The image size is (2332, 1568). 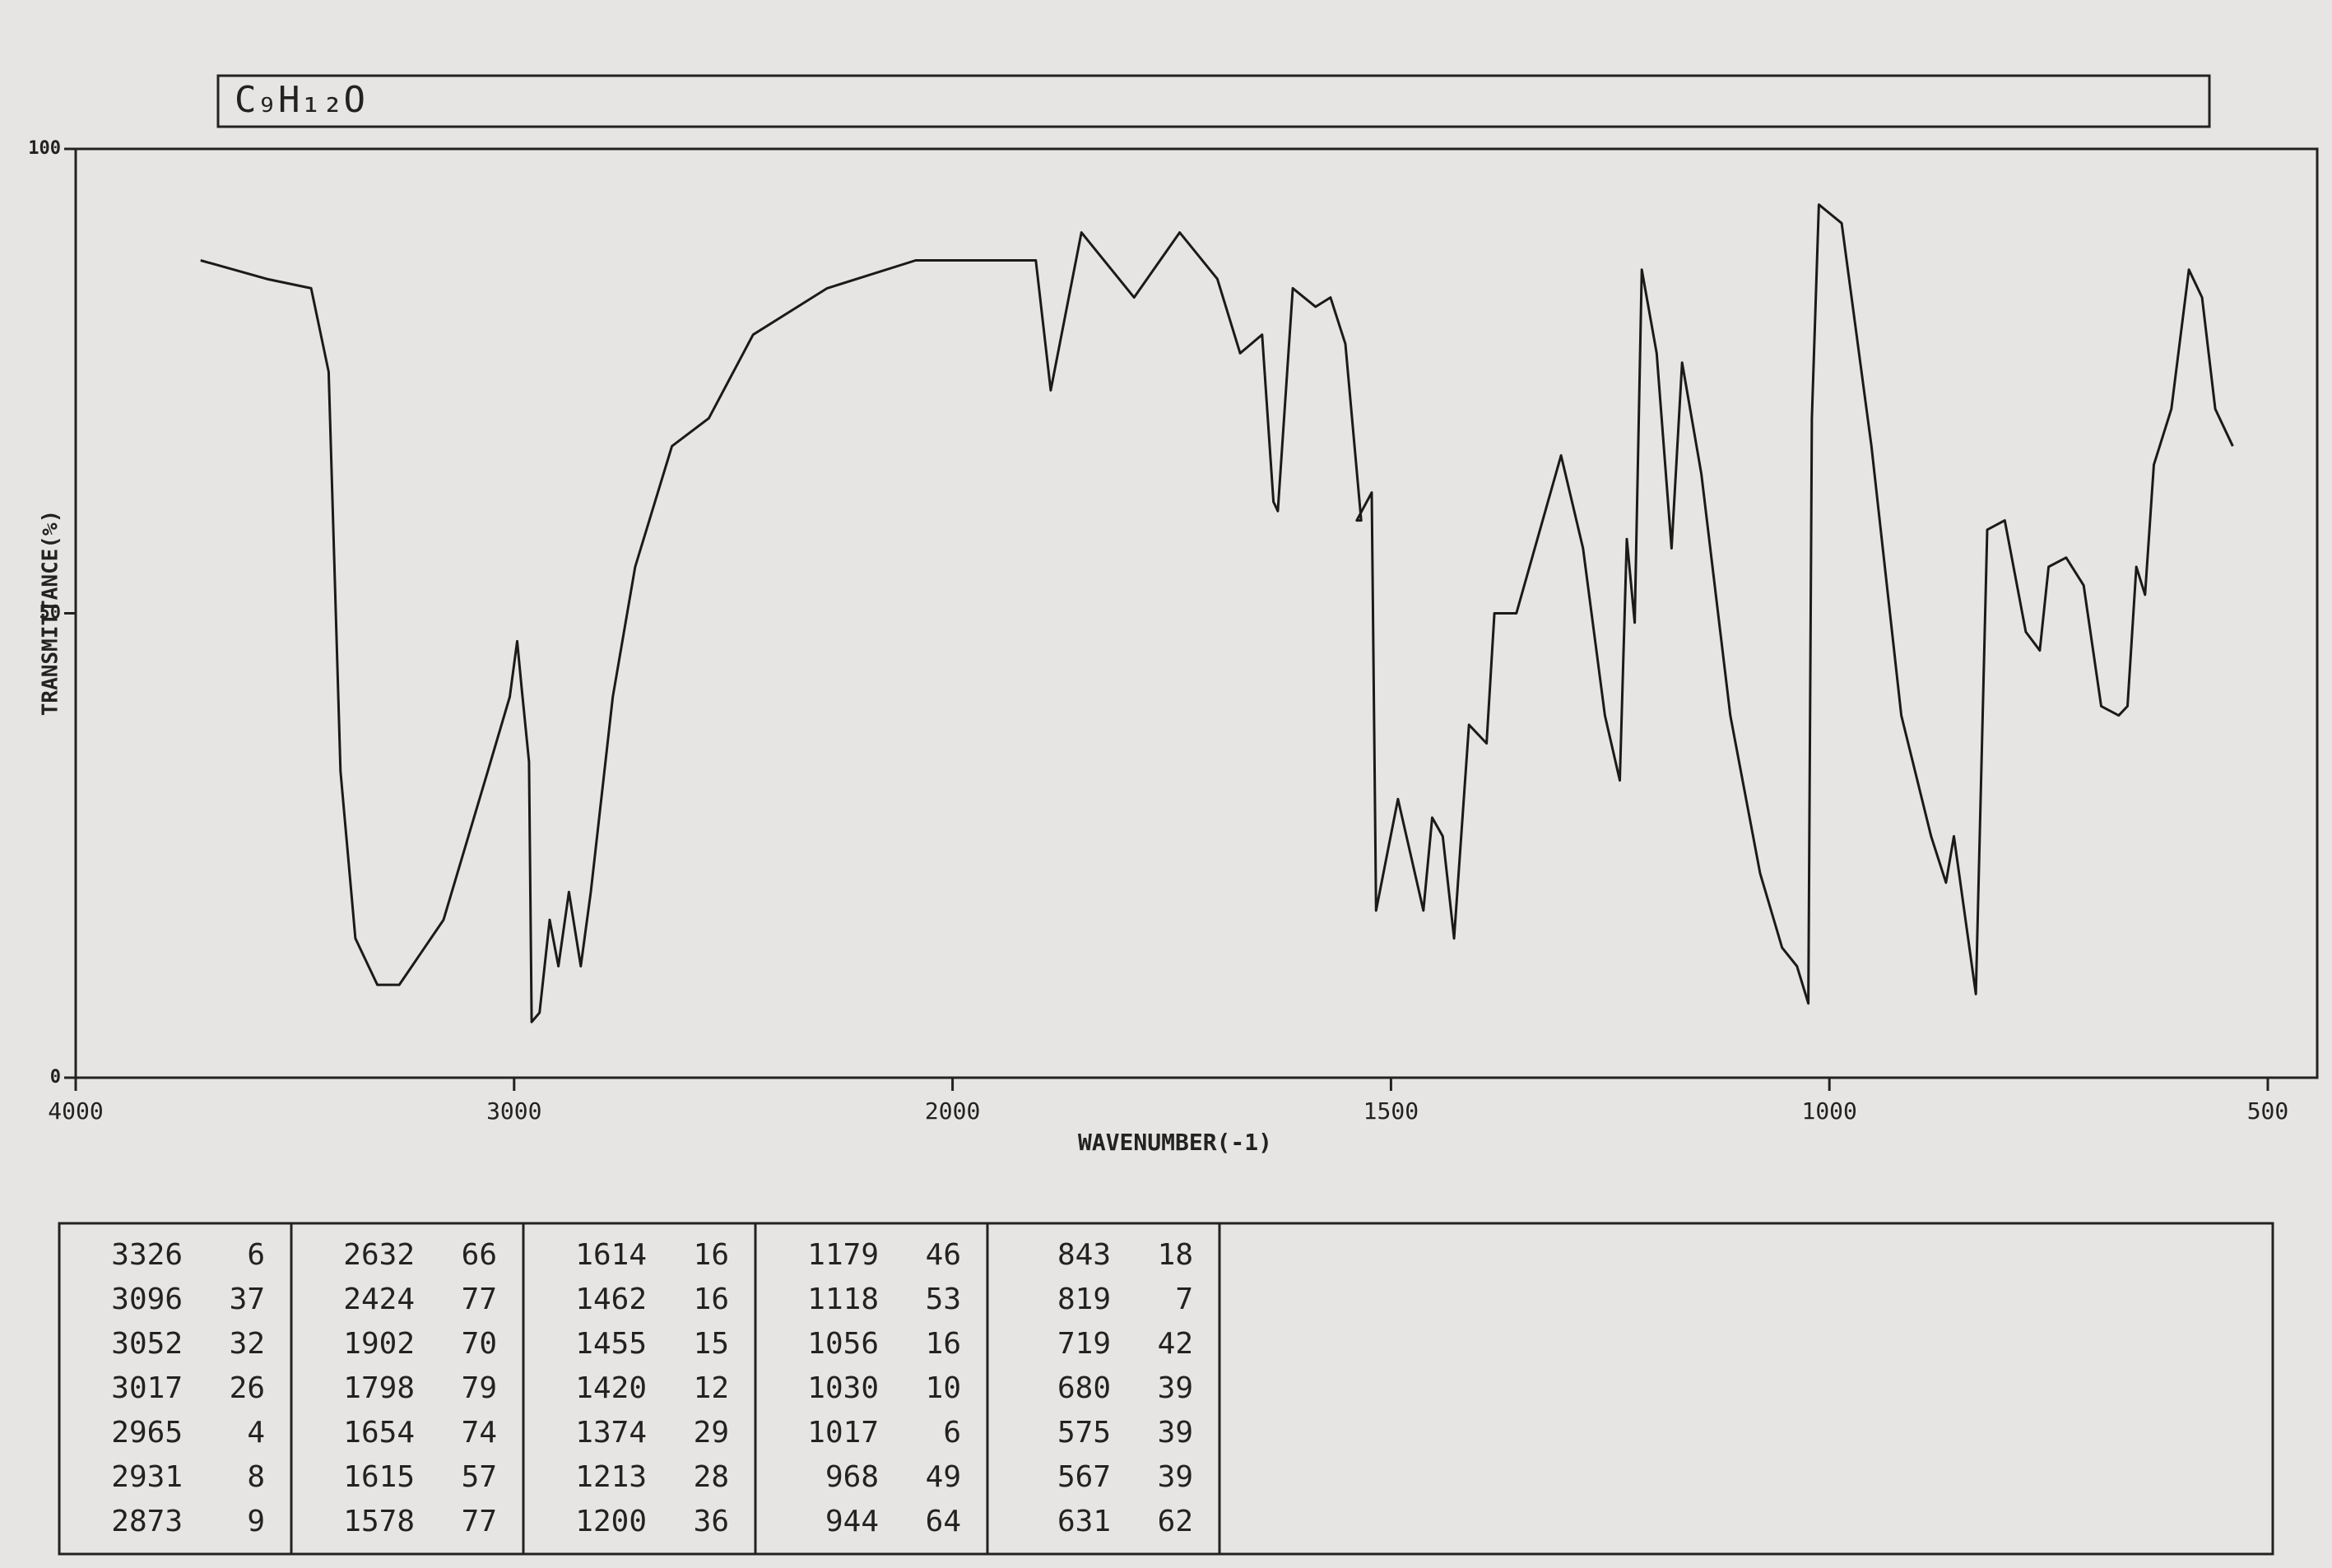 I want to click on peak-transmittance: 29, so click(x=711, y=1433).